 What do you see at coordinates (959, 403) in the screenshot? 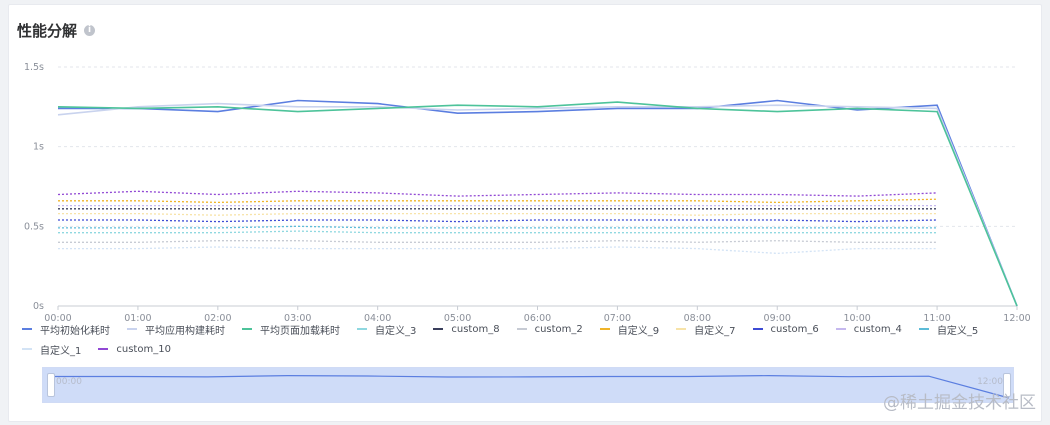
I see `watermark: @稀土掘金技术社区` at bounding box center [959, 403].